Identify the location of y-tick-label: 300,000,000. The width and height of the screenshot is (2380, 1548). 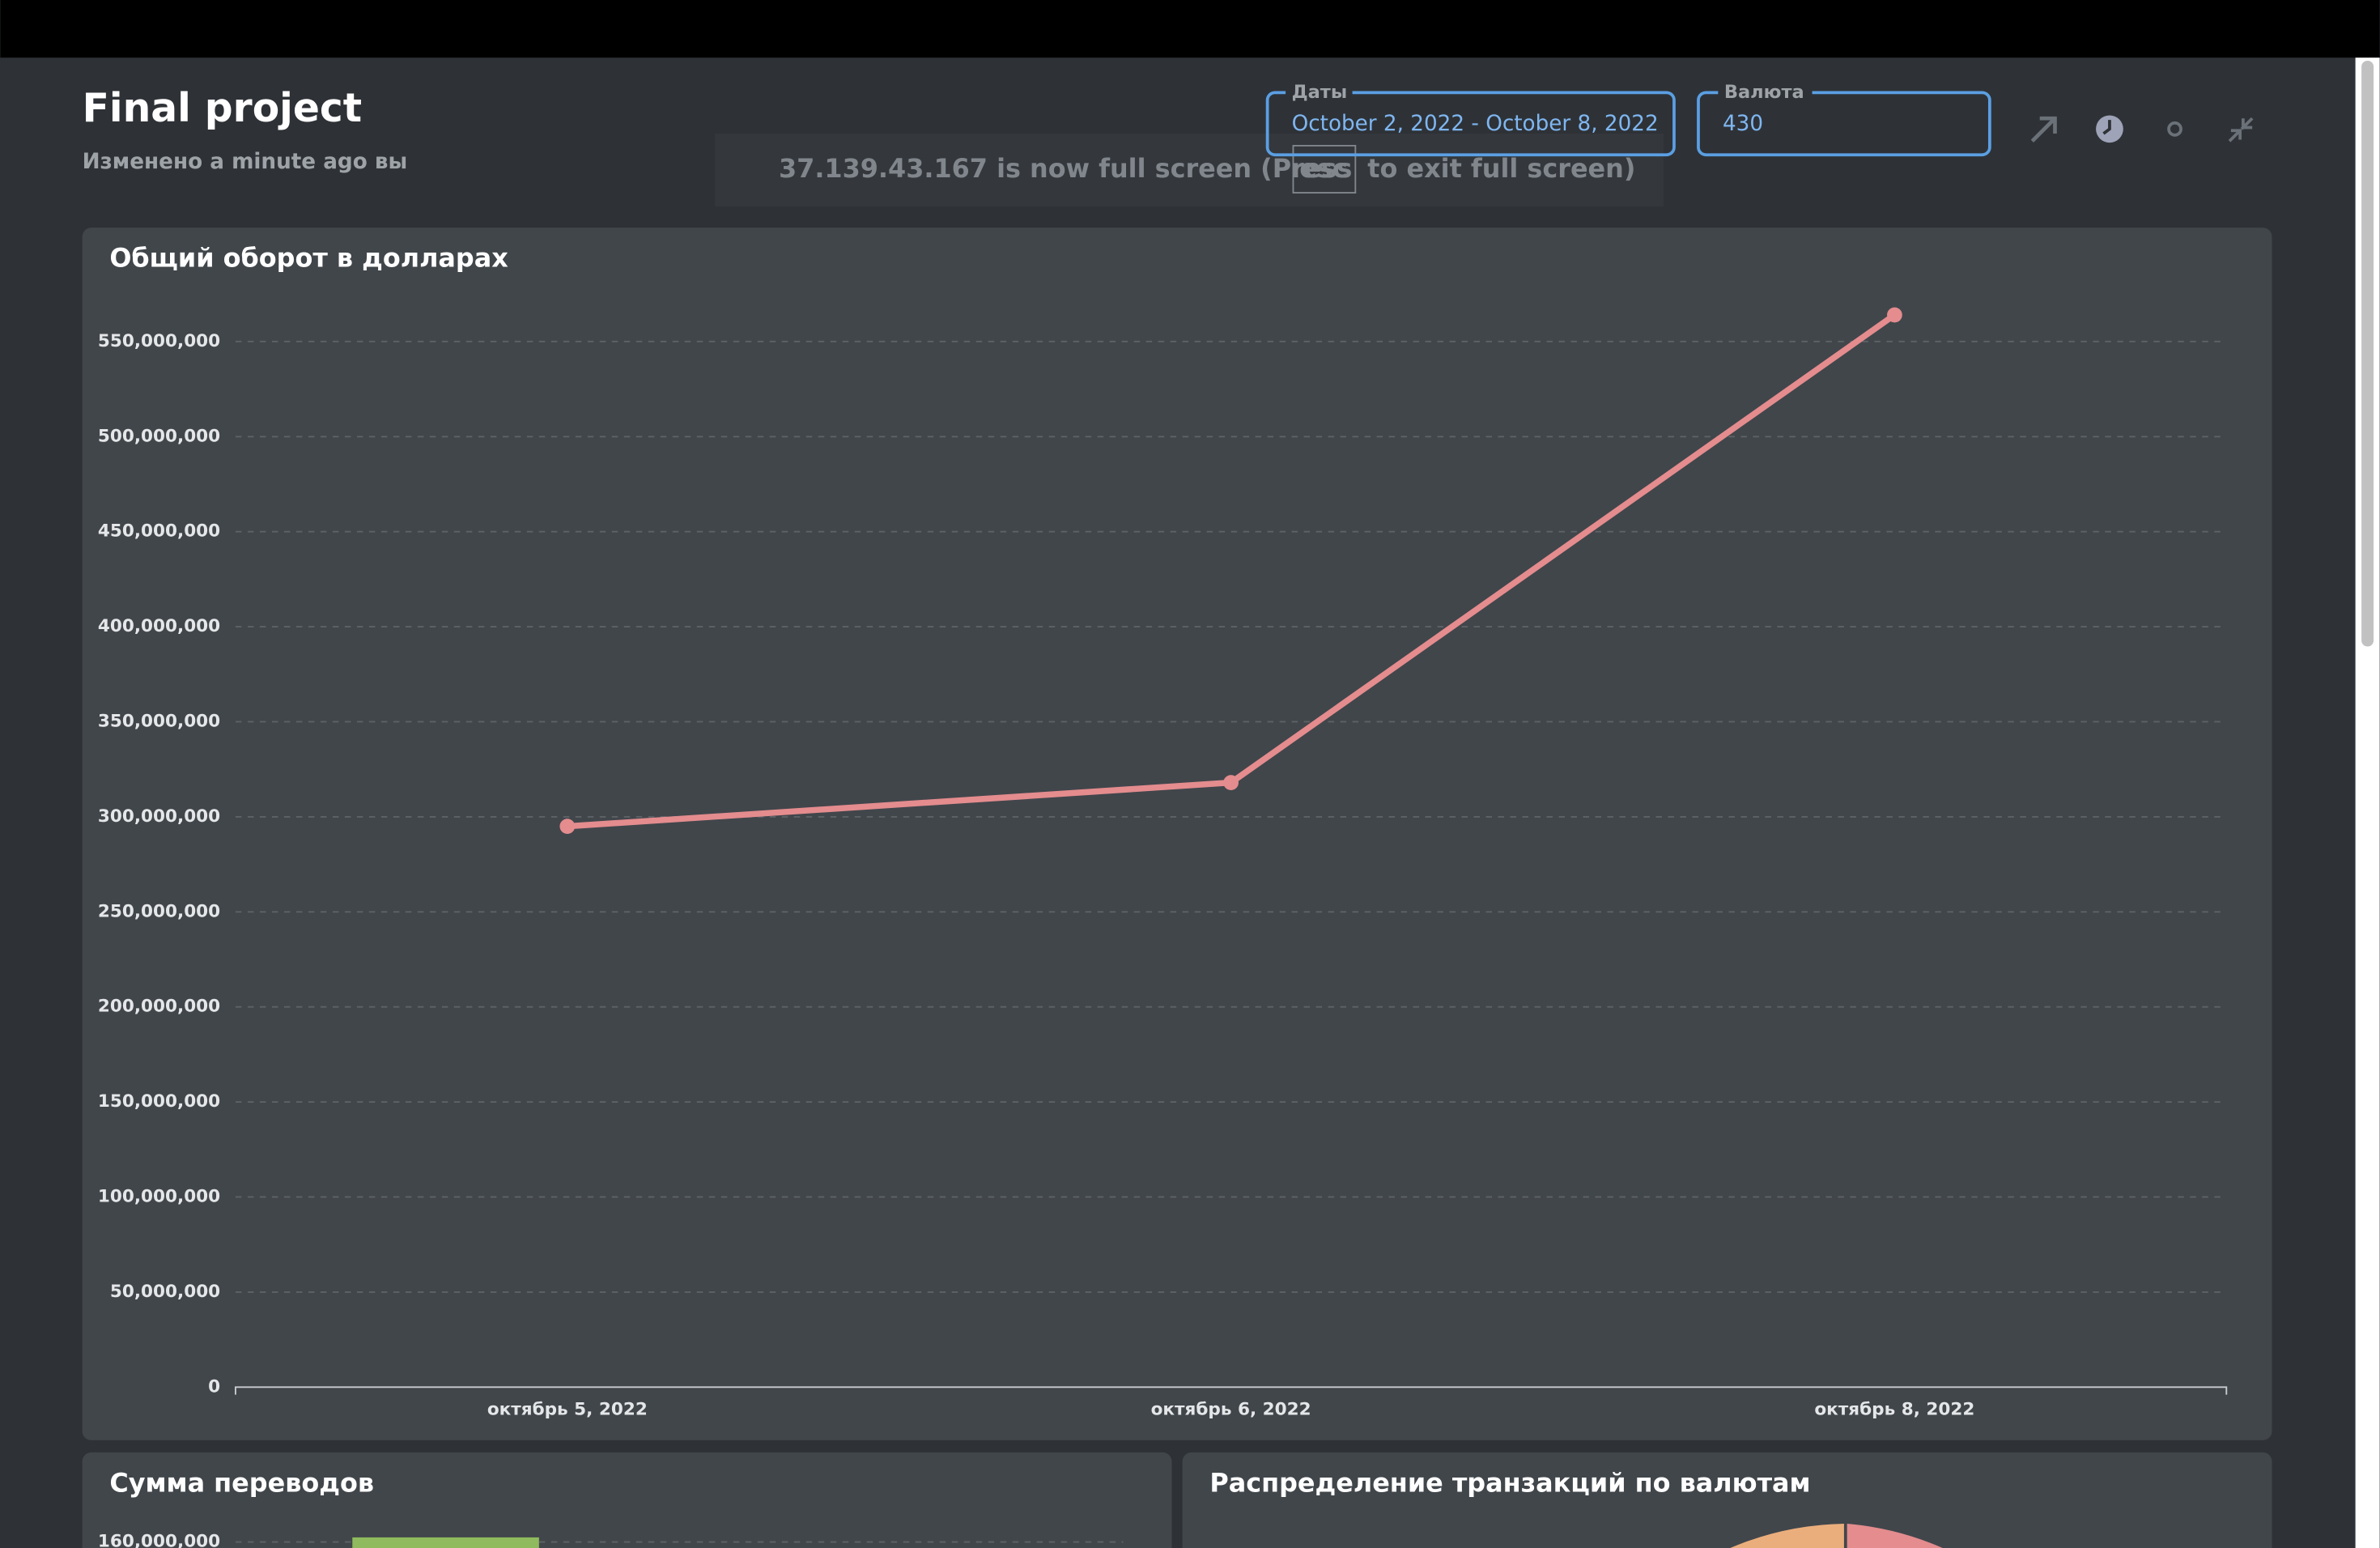
(159, 816).